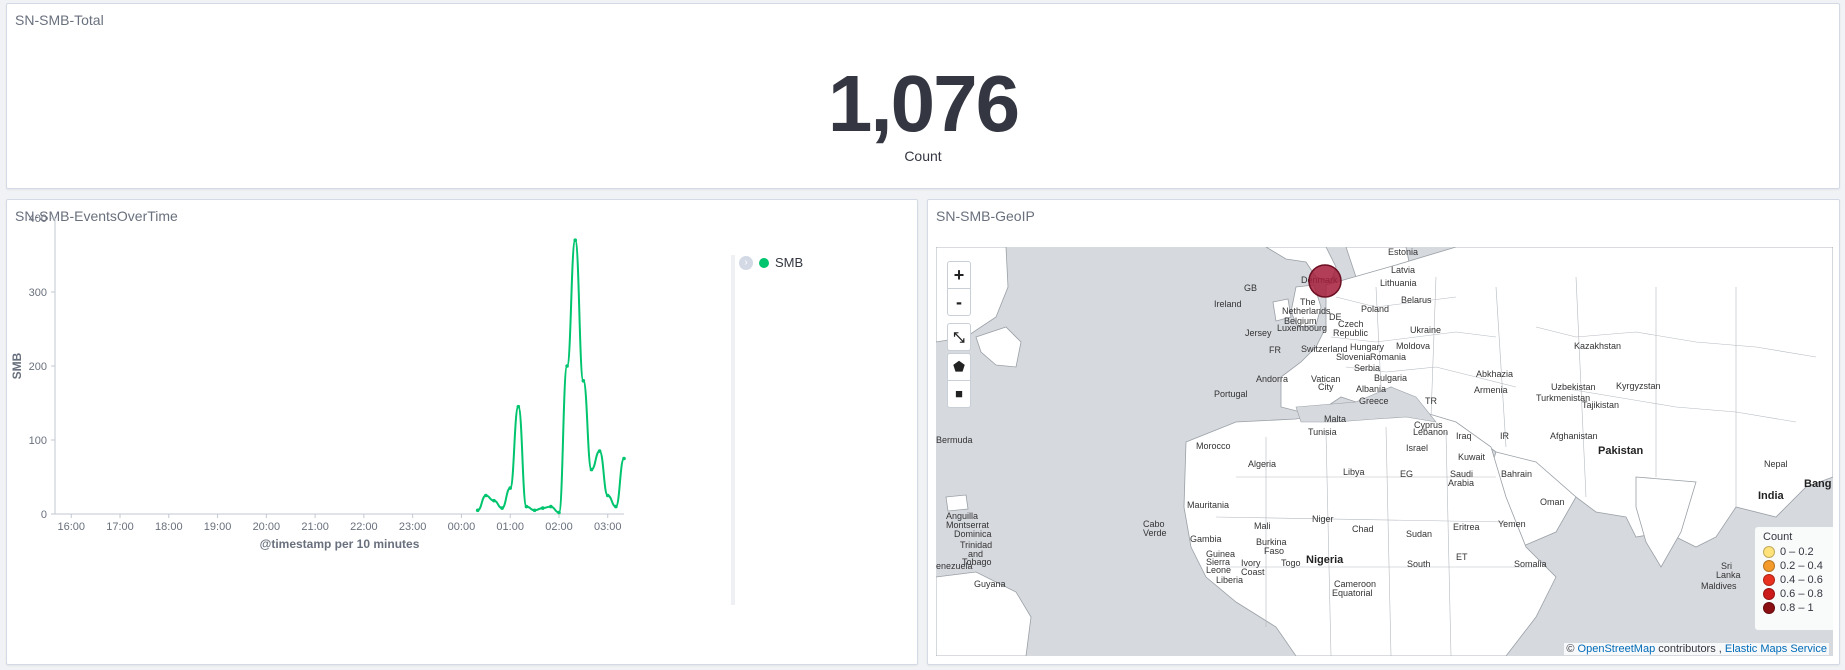 This screenshot has width=1845, height=670. What do you see at coordinates (364, 527) in the screenshot?
I see `x-tick-label: 22:00` at bounding box center [364, 527].